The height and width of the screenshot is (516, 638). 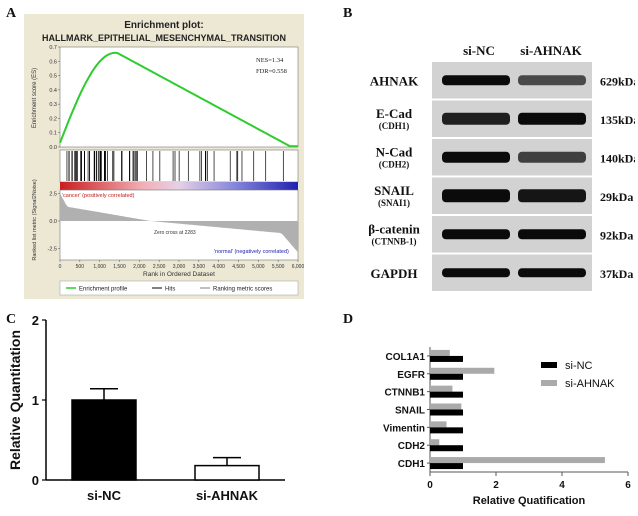 What do you see at coordinates (227, 472) in the screenshot?
I see `c-bar-si-ahnak` at bounding box center [227, 472].